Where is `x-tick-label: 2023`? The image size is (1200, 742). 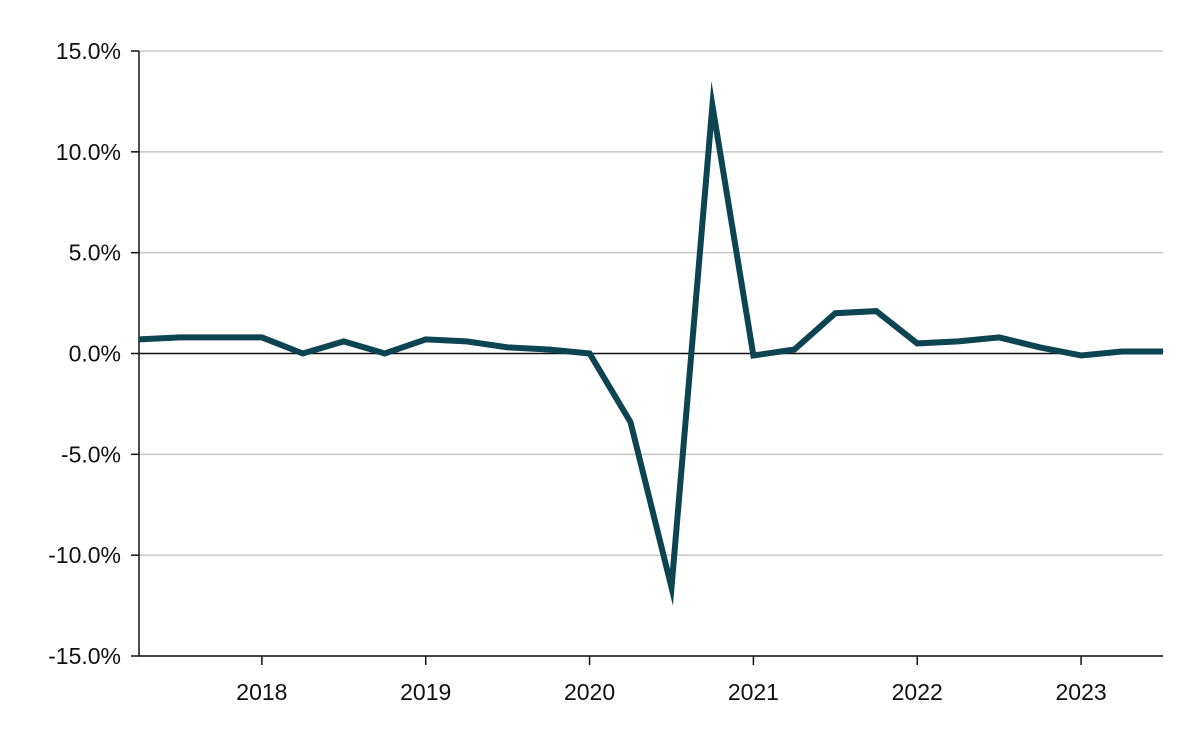
x-tick-label: 2023 is located at coordinates (1080, 692).